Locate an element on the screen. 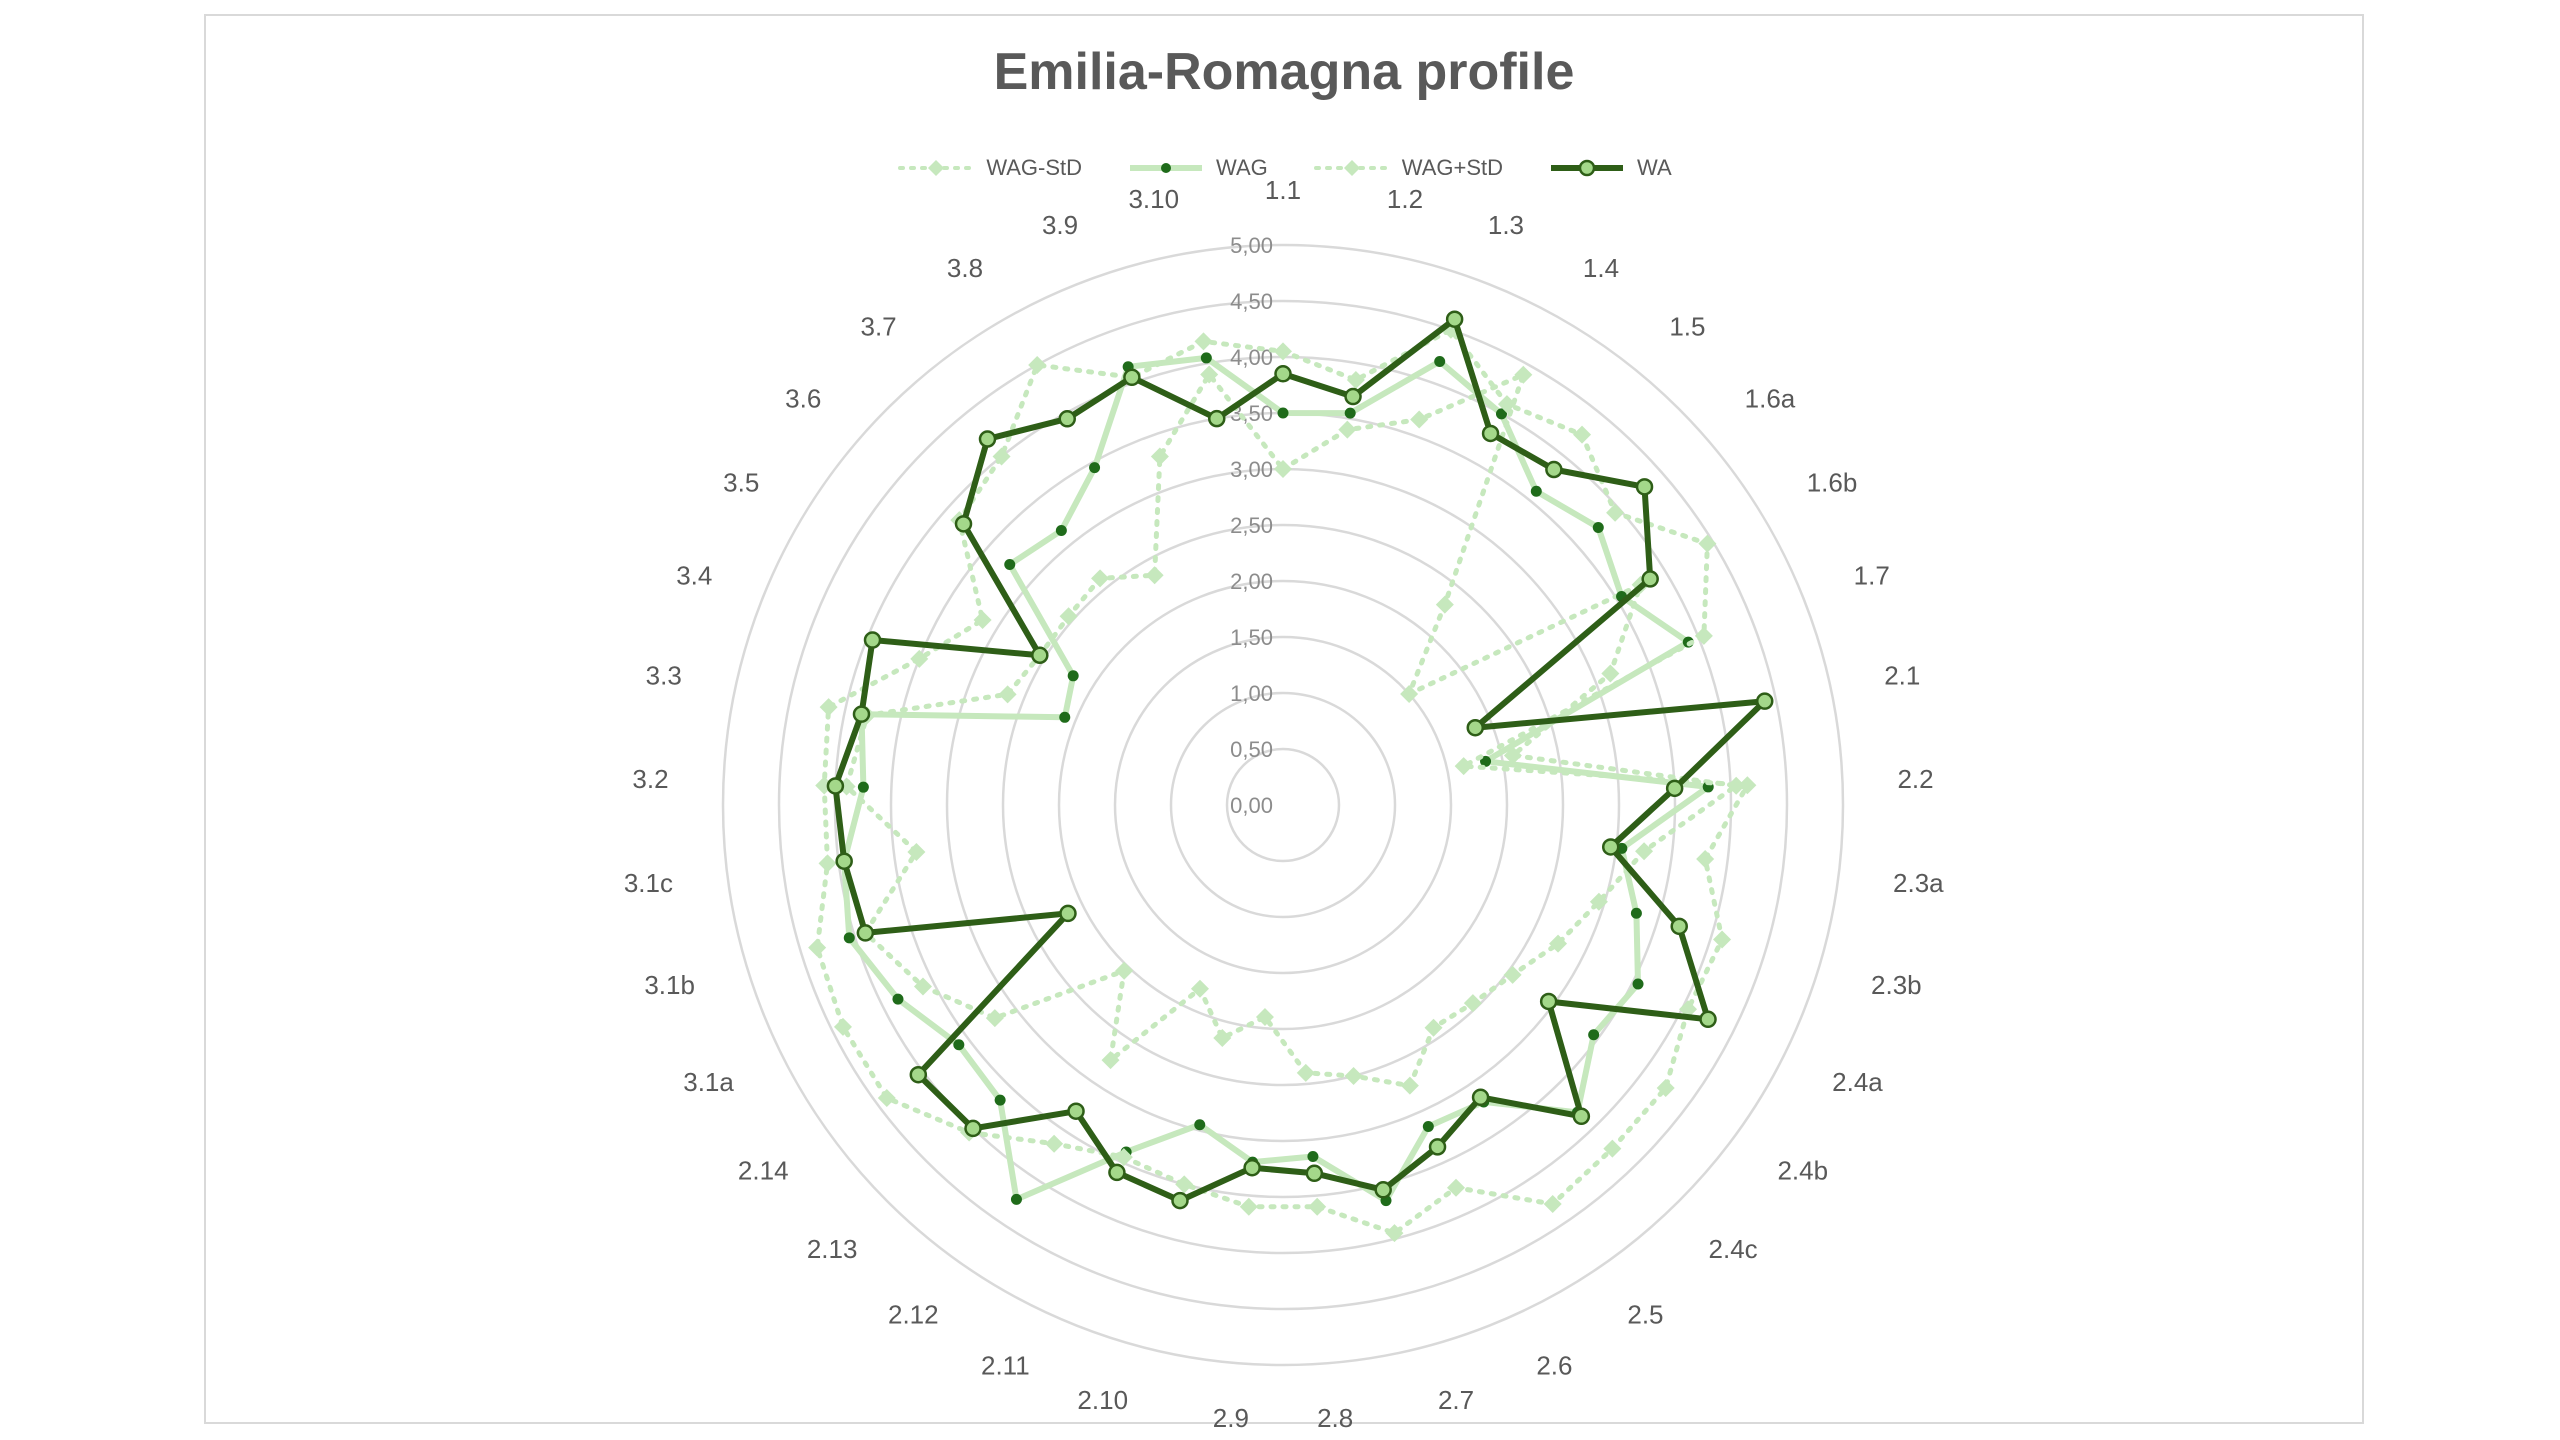 This screenshot has height=1440, width=2560. category-label: 2.3b is located at coordinates (1896, 985).